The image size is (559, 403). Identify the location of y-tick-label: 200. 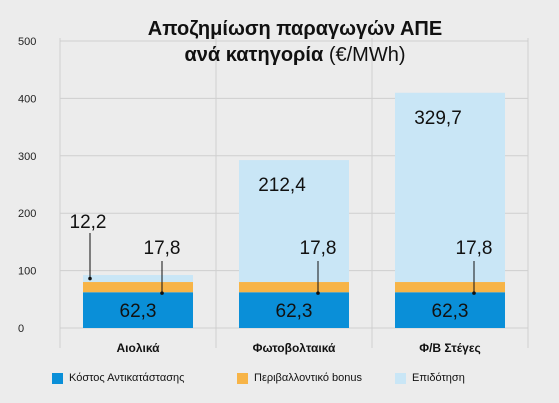
(27, 214).